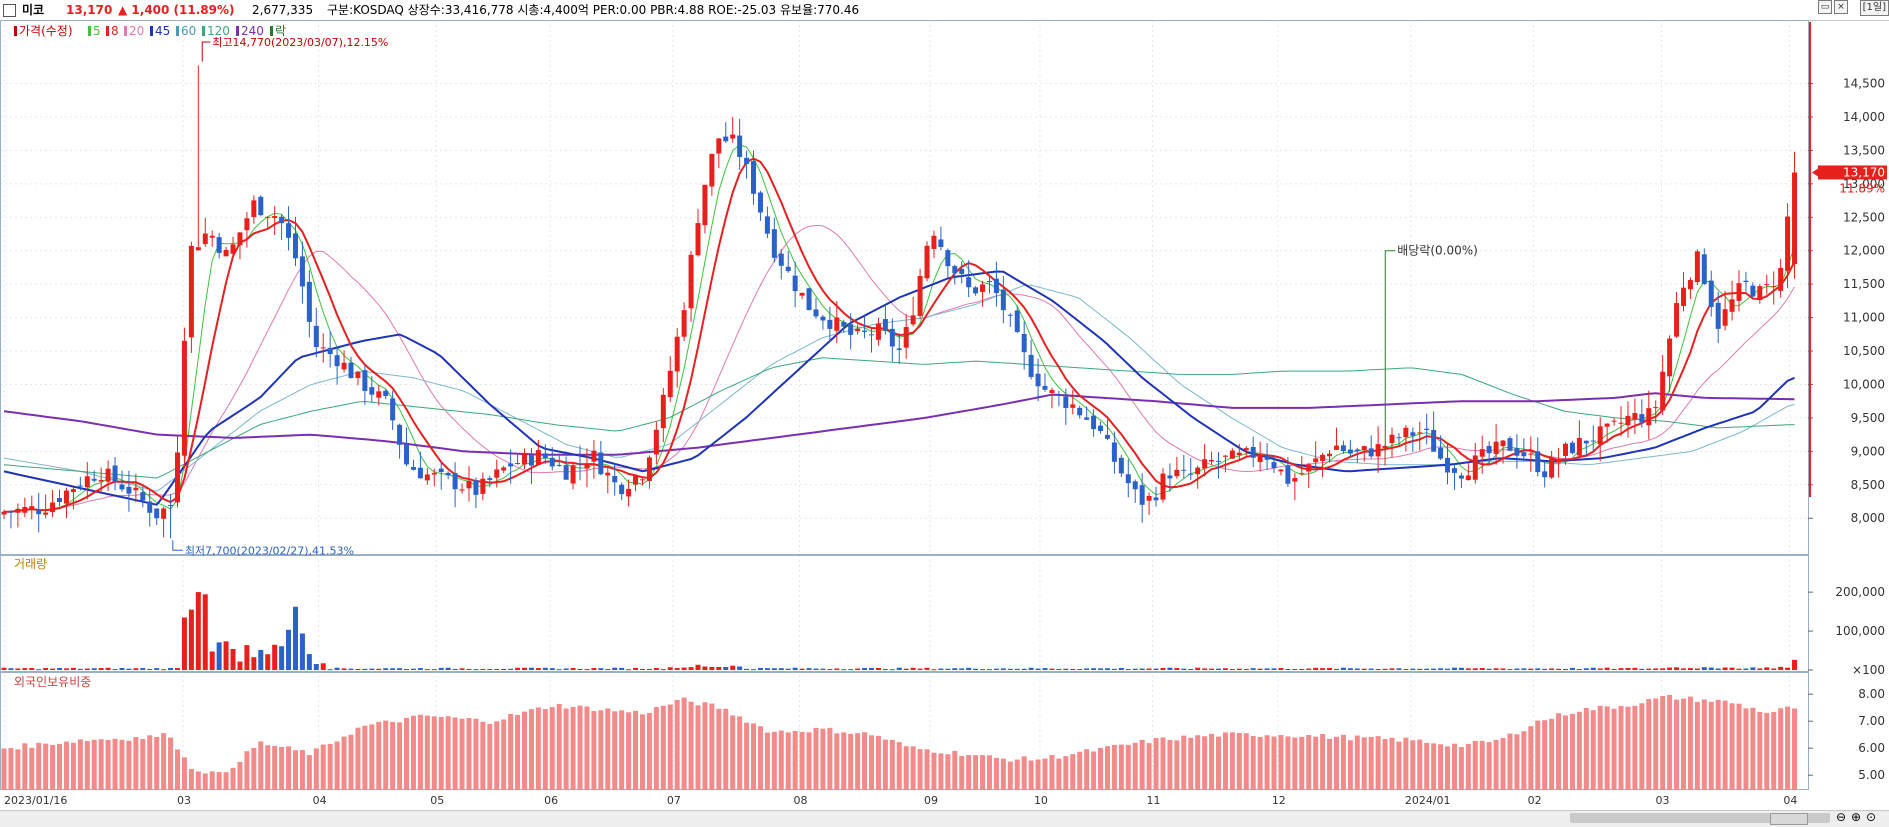 This screenshot has height=827, width=1889. I want to click on close-icon: ×, so click(1841, 7).